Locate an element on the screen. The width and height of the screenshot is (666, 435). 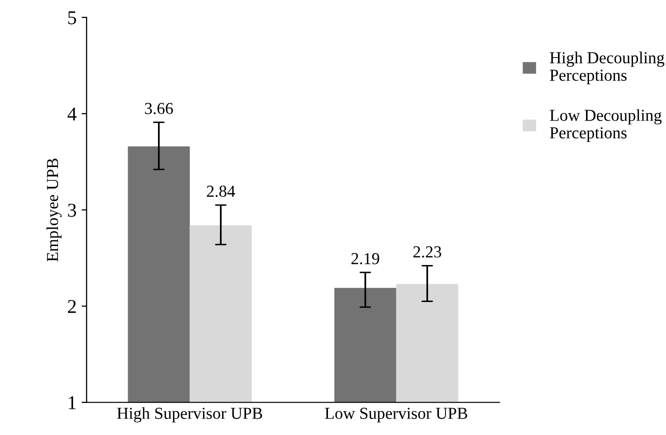
y-tick-label: 1 is located at coordinates (72, 403).